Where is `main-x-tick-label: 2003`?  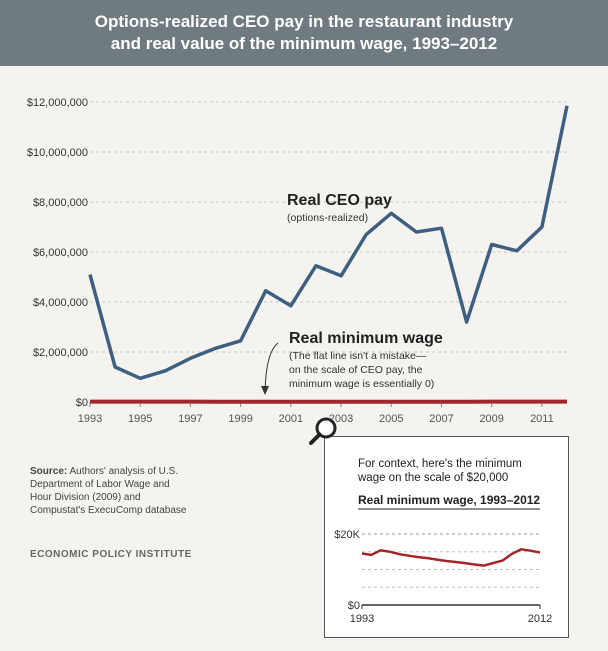
main-x-tick-label: 2003 is located at coordinates (341, 419).